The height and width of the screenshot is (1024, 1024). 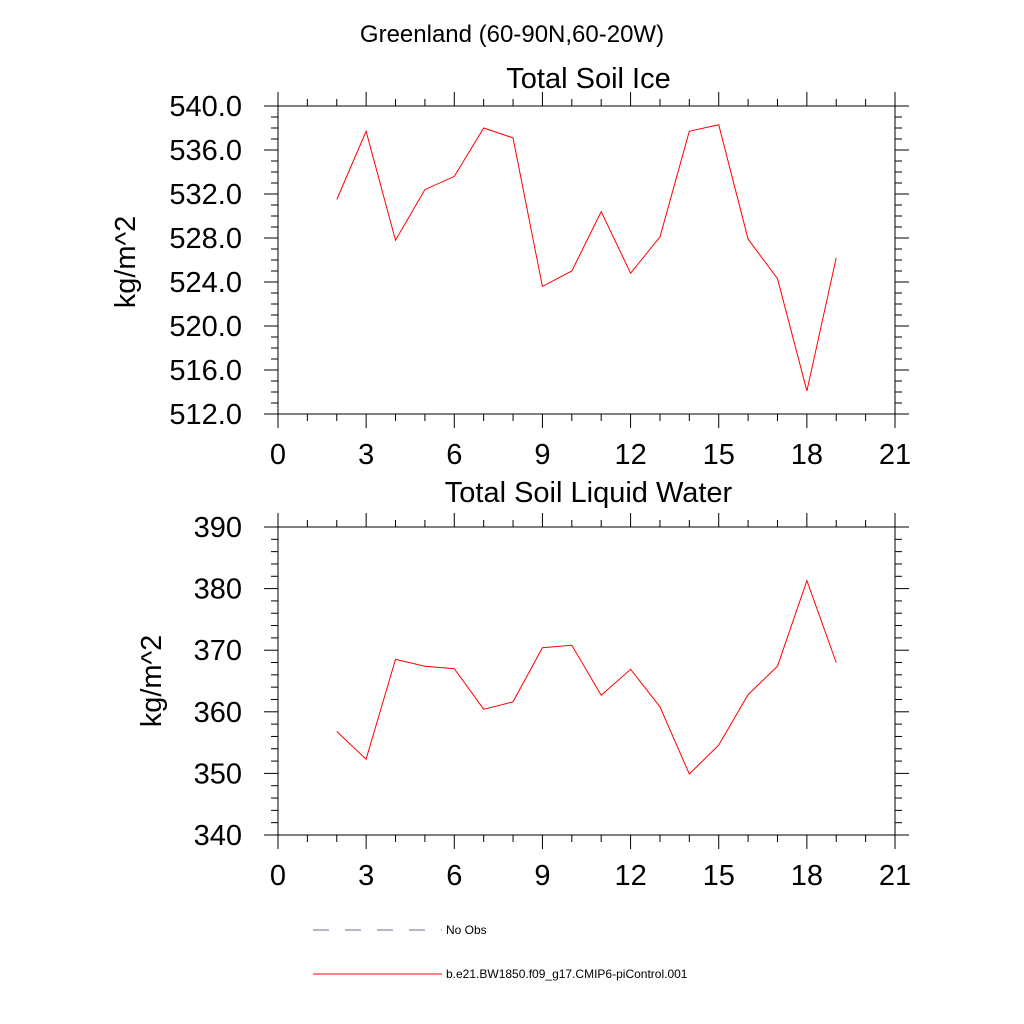 I want to click on y-tick-label: 516.0, so click(x=205, y=371).